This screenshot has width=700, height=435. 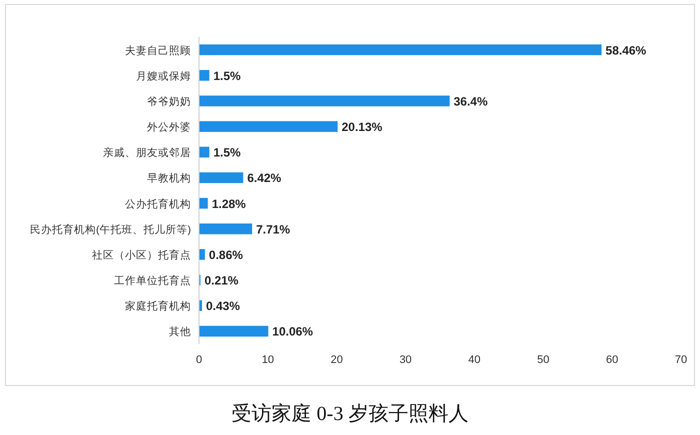 What do you see at coordinates (681, 360) in the screenshot?
I see `x-tick-label: 70` at bounding box center [681, 360].